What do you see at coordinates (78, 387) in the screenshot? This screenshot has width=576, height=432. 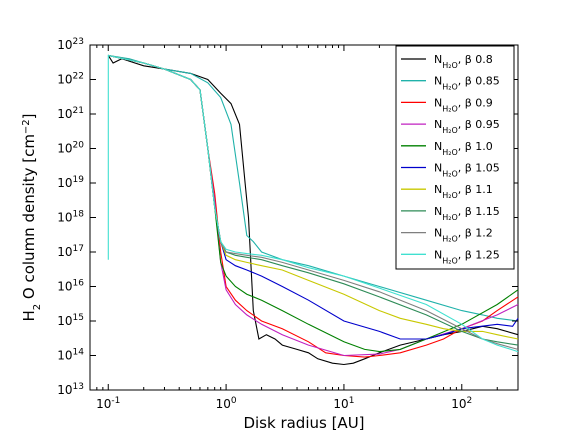 I see `y-tick-exp: 13` at bounding box center [78, 387].